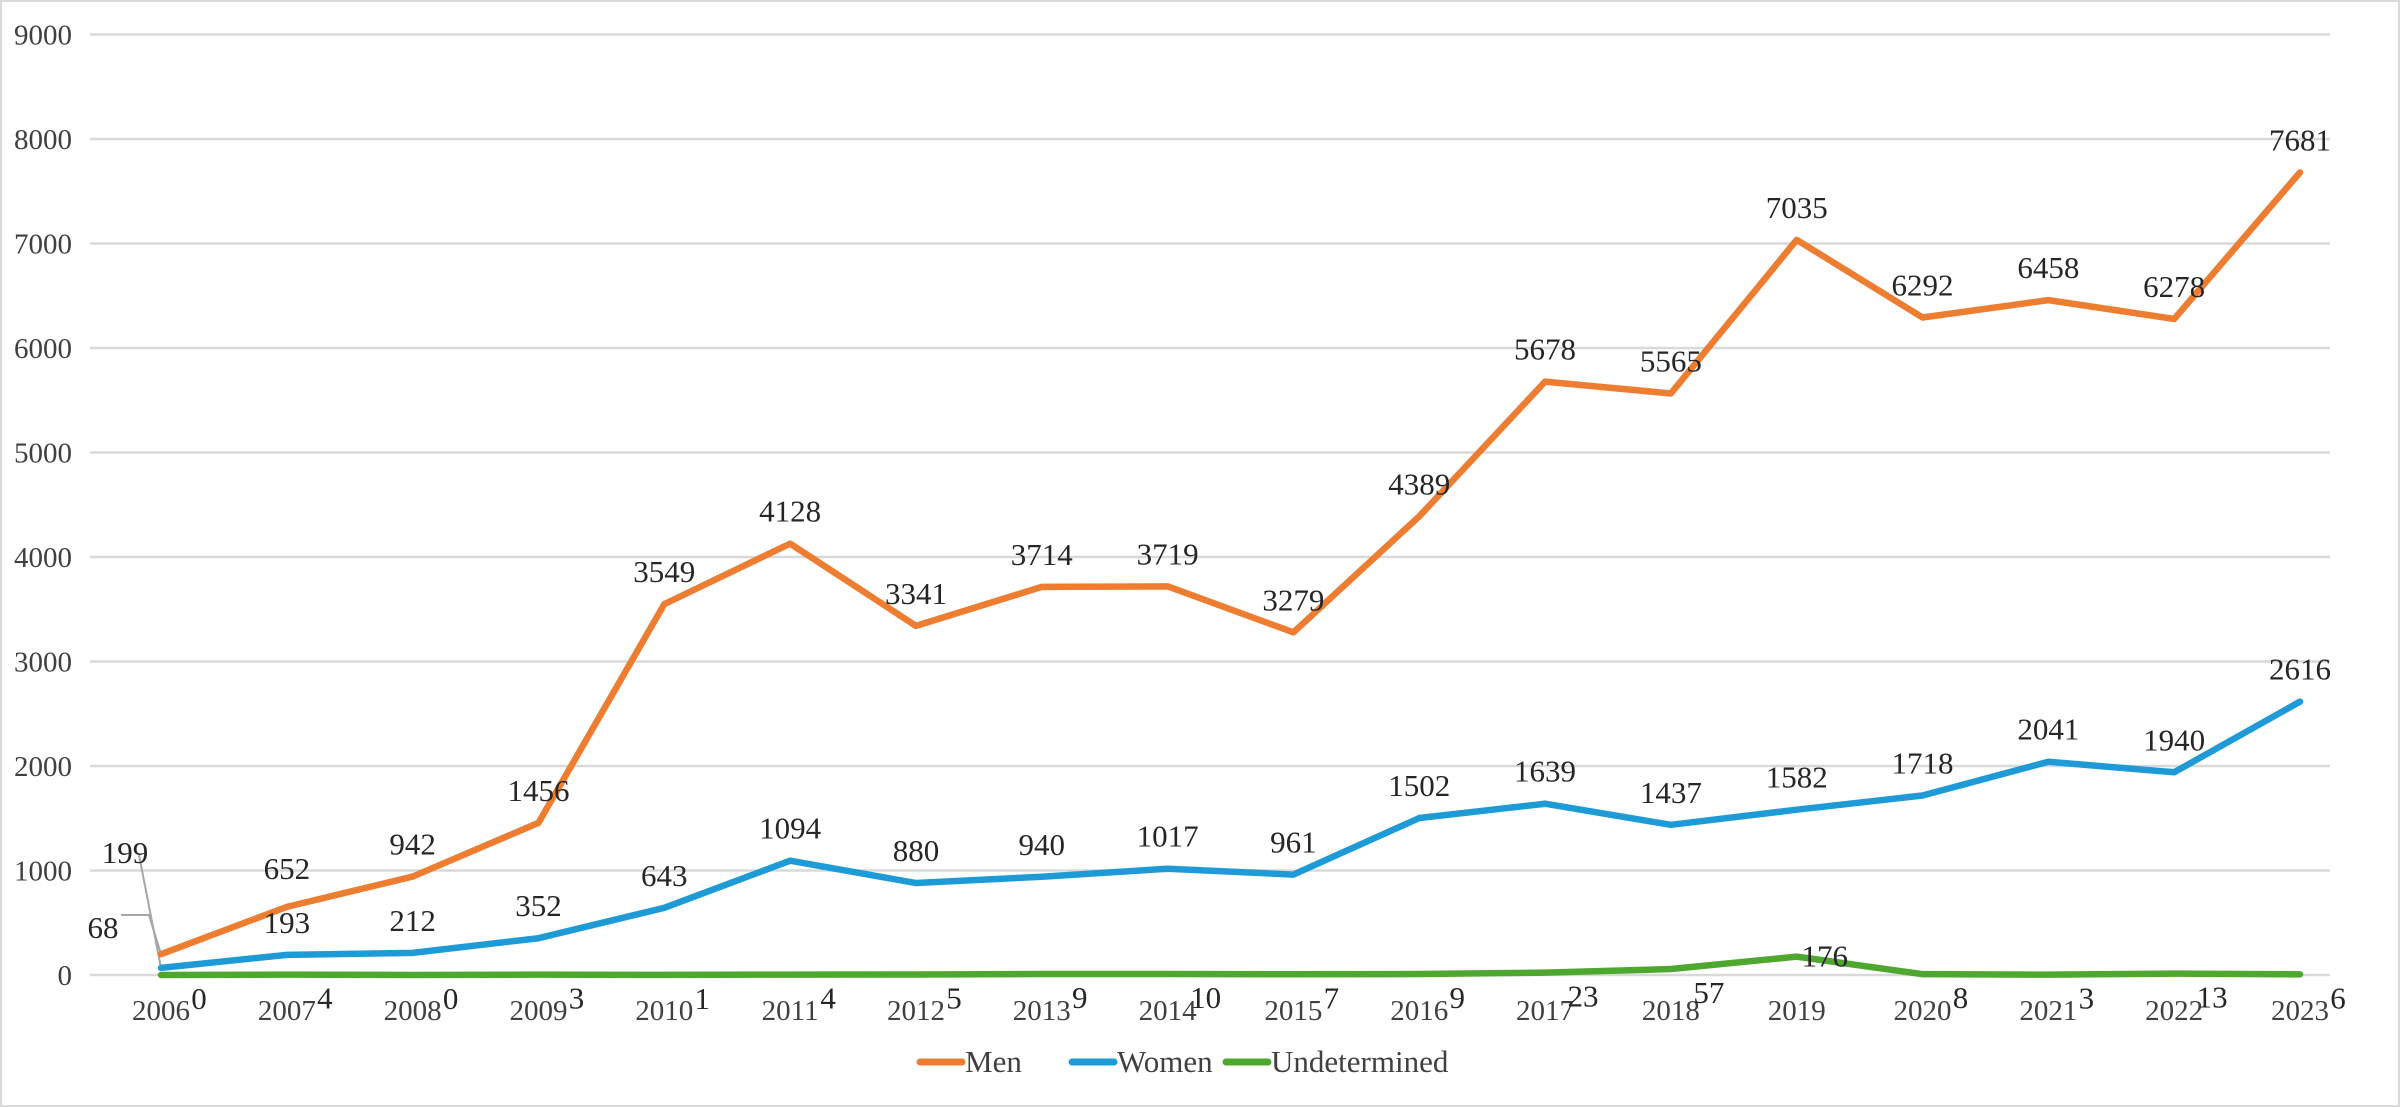  What do you see at coordinates (1923, 1011) in the screenshot?
I see `x-tick-label: 2020` at bounding box center [1923, 1011].